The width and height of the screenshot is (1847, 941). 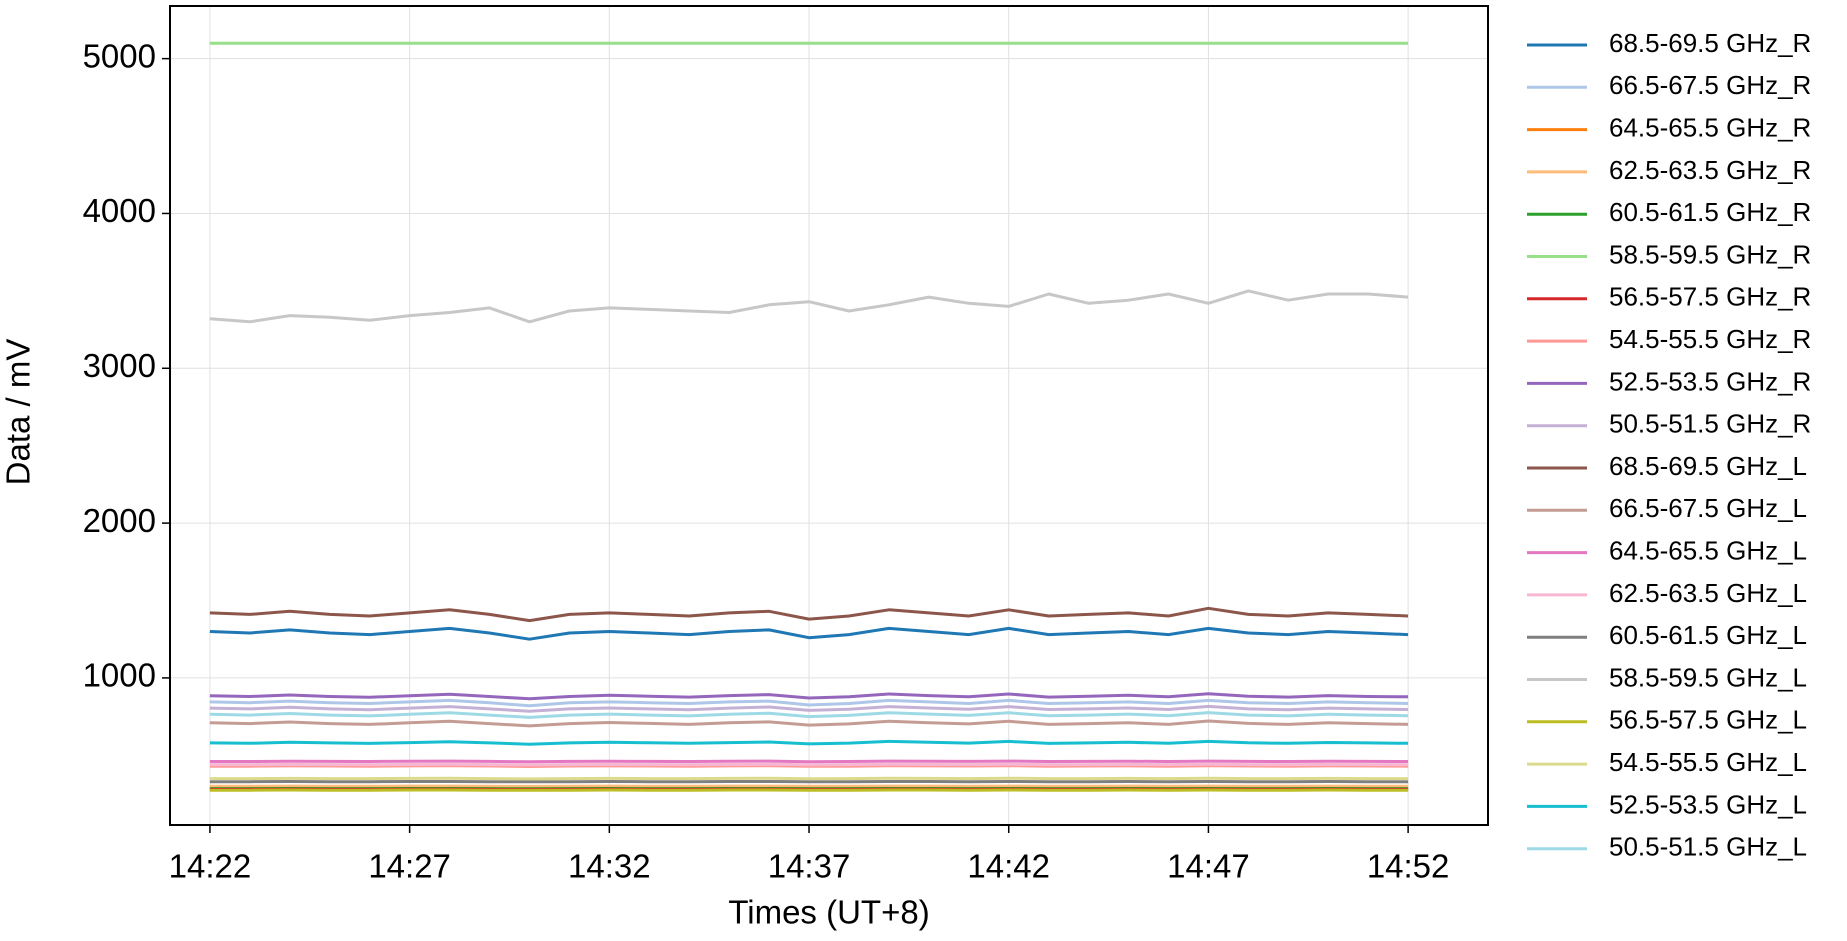 What do you see at coordinates (1710, 85) in the screenshot?
I see `legend-label: 66.5-67.5 GHz_R` at bounding box center [1710, 85].